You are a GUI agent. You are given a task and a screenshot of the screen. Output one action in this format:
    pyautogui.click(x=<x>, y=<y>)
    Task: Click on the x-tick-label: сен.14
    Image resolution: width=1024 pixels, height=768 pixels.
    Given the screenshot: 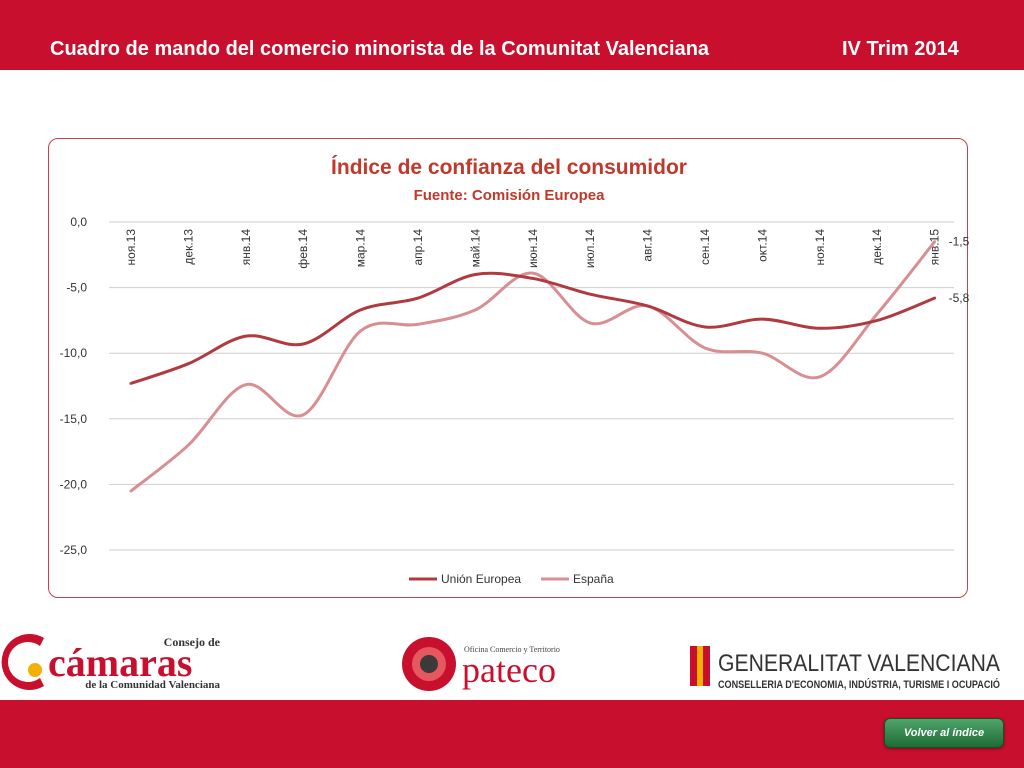 What is the action you would take?
    pyautogui.click(x=705, y=247)
    